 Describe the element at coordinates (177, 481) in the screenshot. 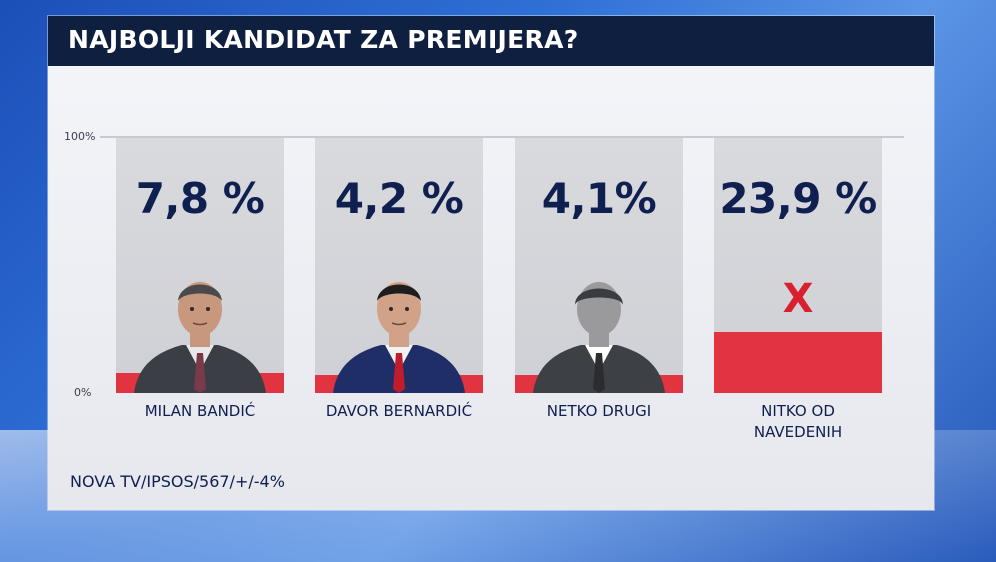

I see `source-note: NOVA TV/IPSOS/567/+/-4%` at that location.